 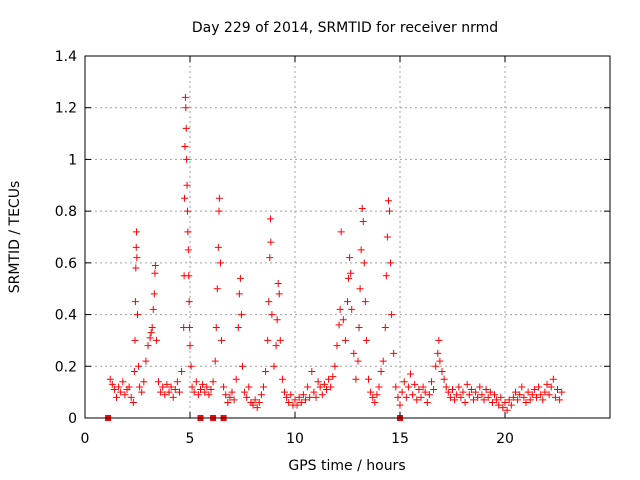 I want to click on x-tick-label: 0, so click(x=85, y=439).